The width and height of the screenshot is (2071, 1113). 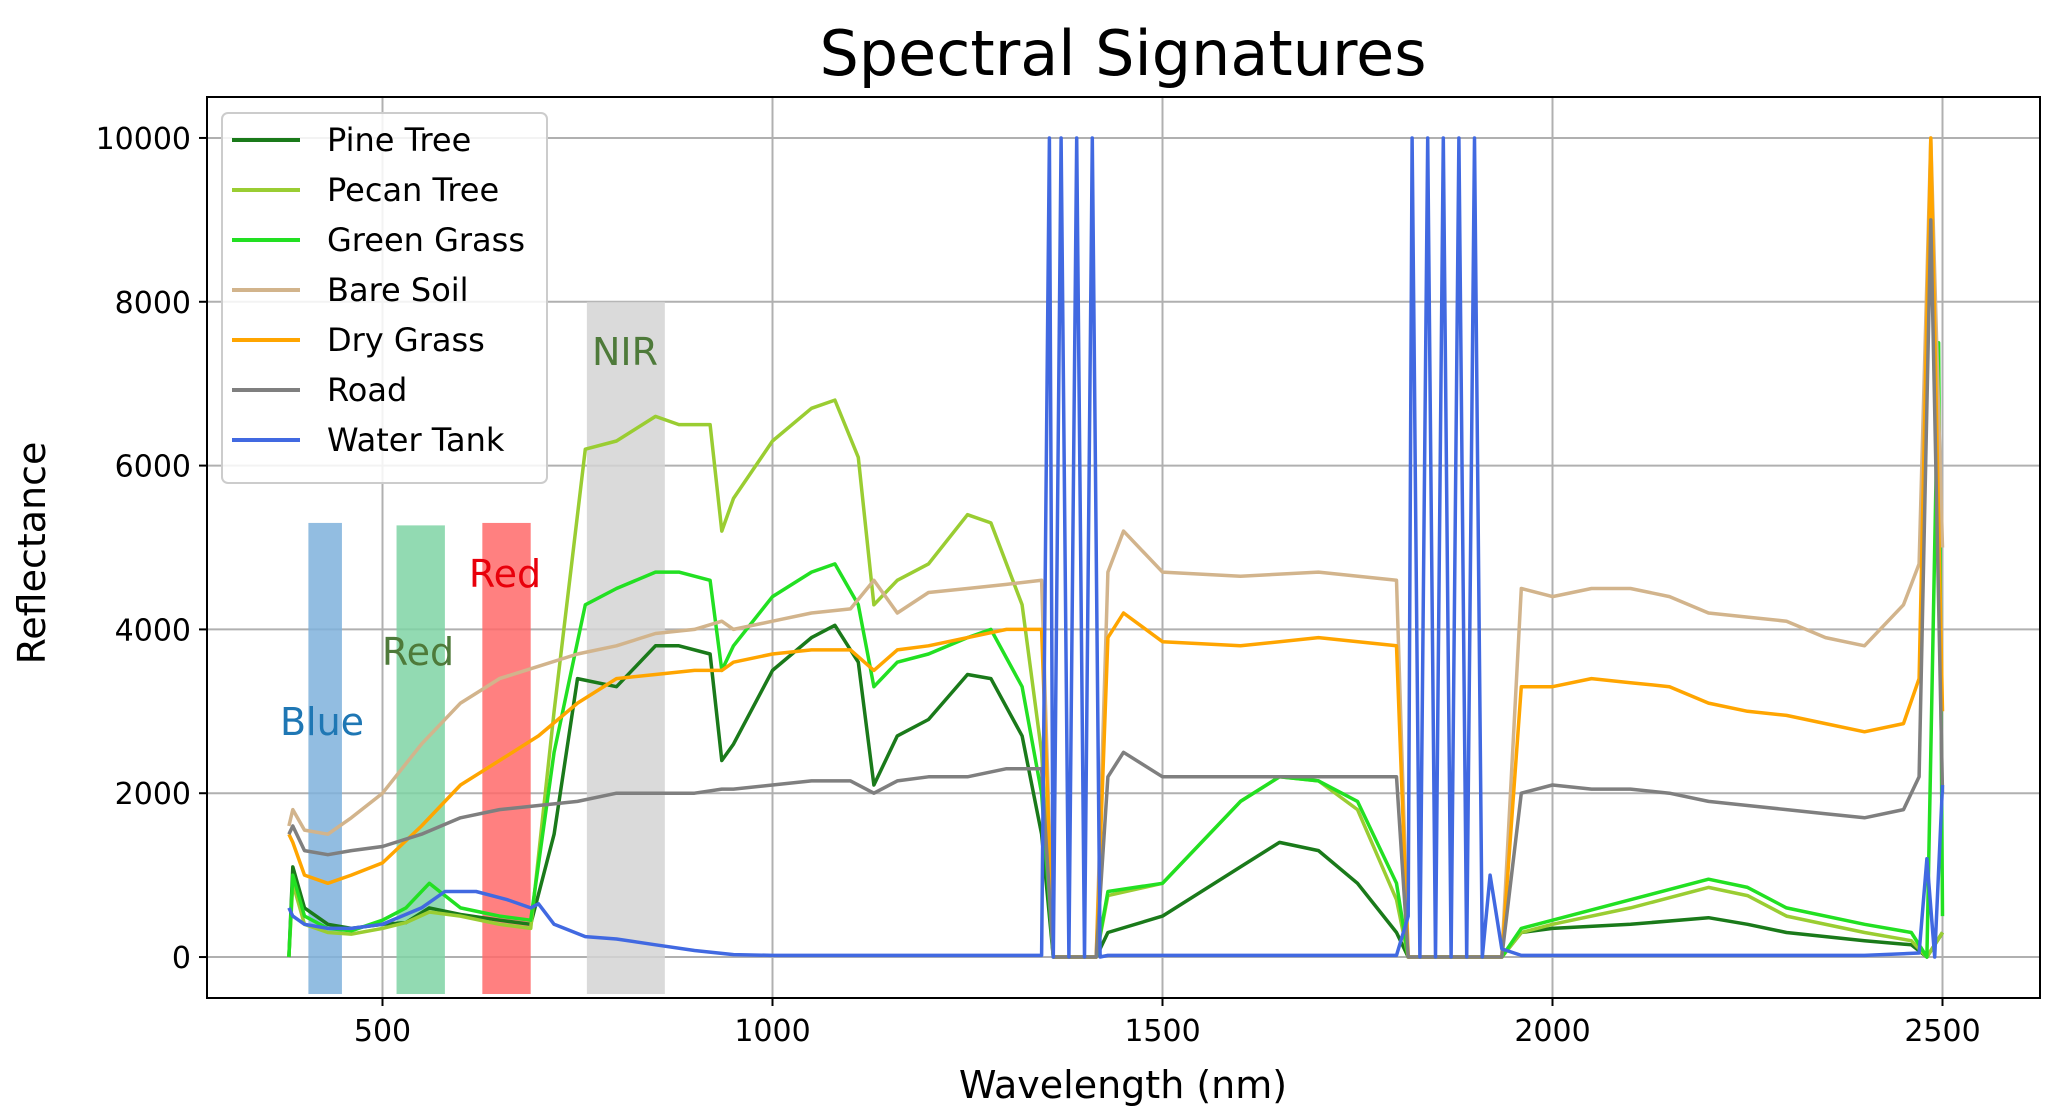 What do you see at coordinates (413, 190) in the screenshot?
I see `legend-label: Pecan Tree` at bounding box center [413, 190].